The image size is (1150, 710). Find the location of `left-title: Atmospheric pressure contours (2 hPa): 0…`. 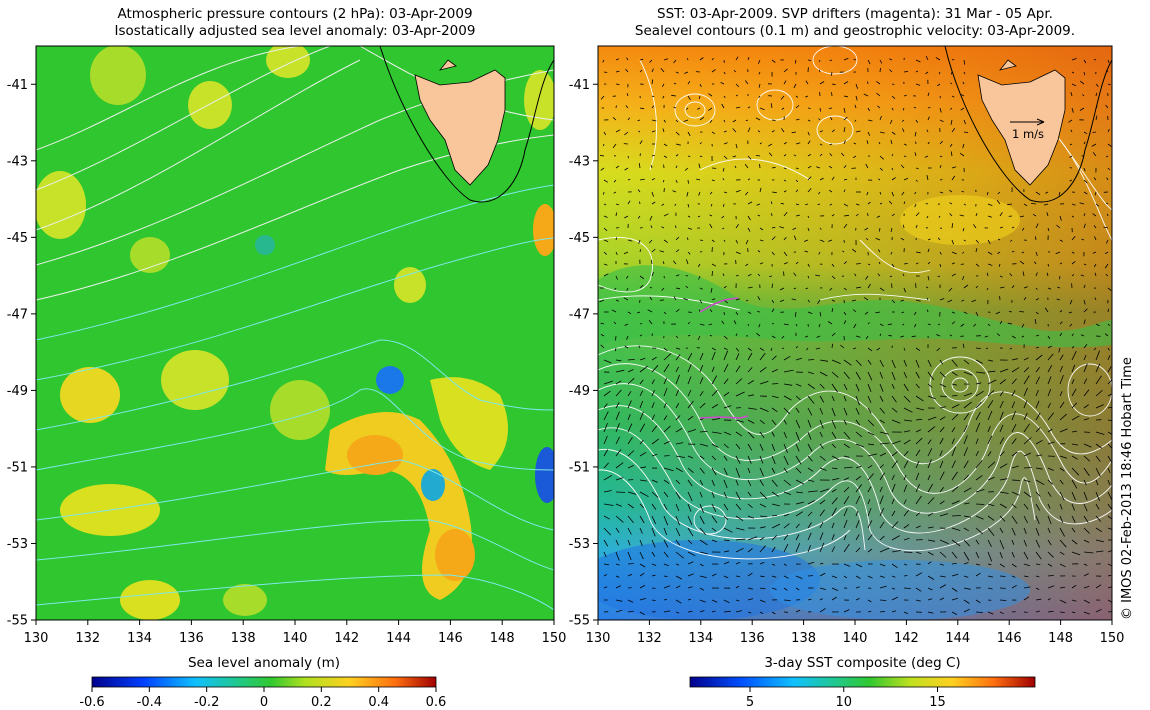

left-title: Atmospheric pressure contours (2 hPa): 0… is located at coordinates (295, 23).